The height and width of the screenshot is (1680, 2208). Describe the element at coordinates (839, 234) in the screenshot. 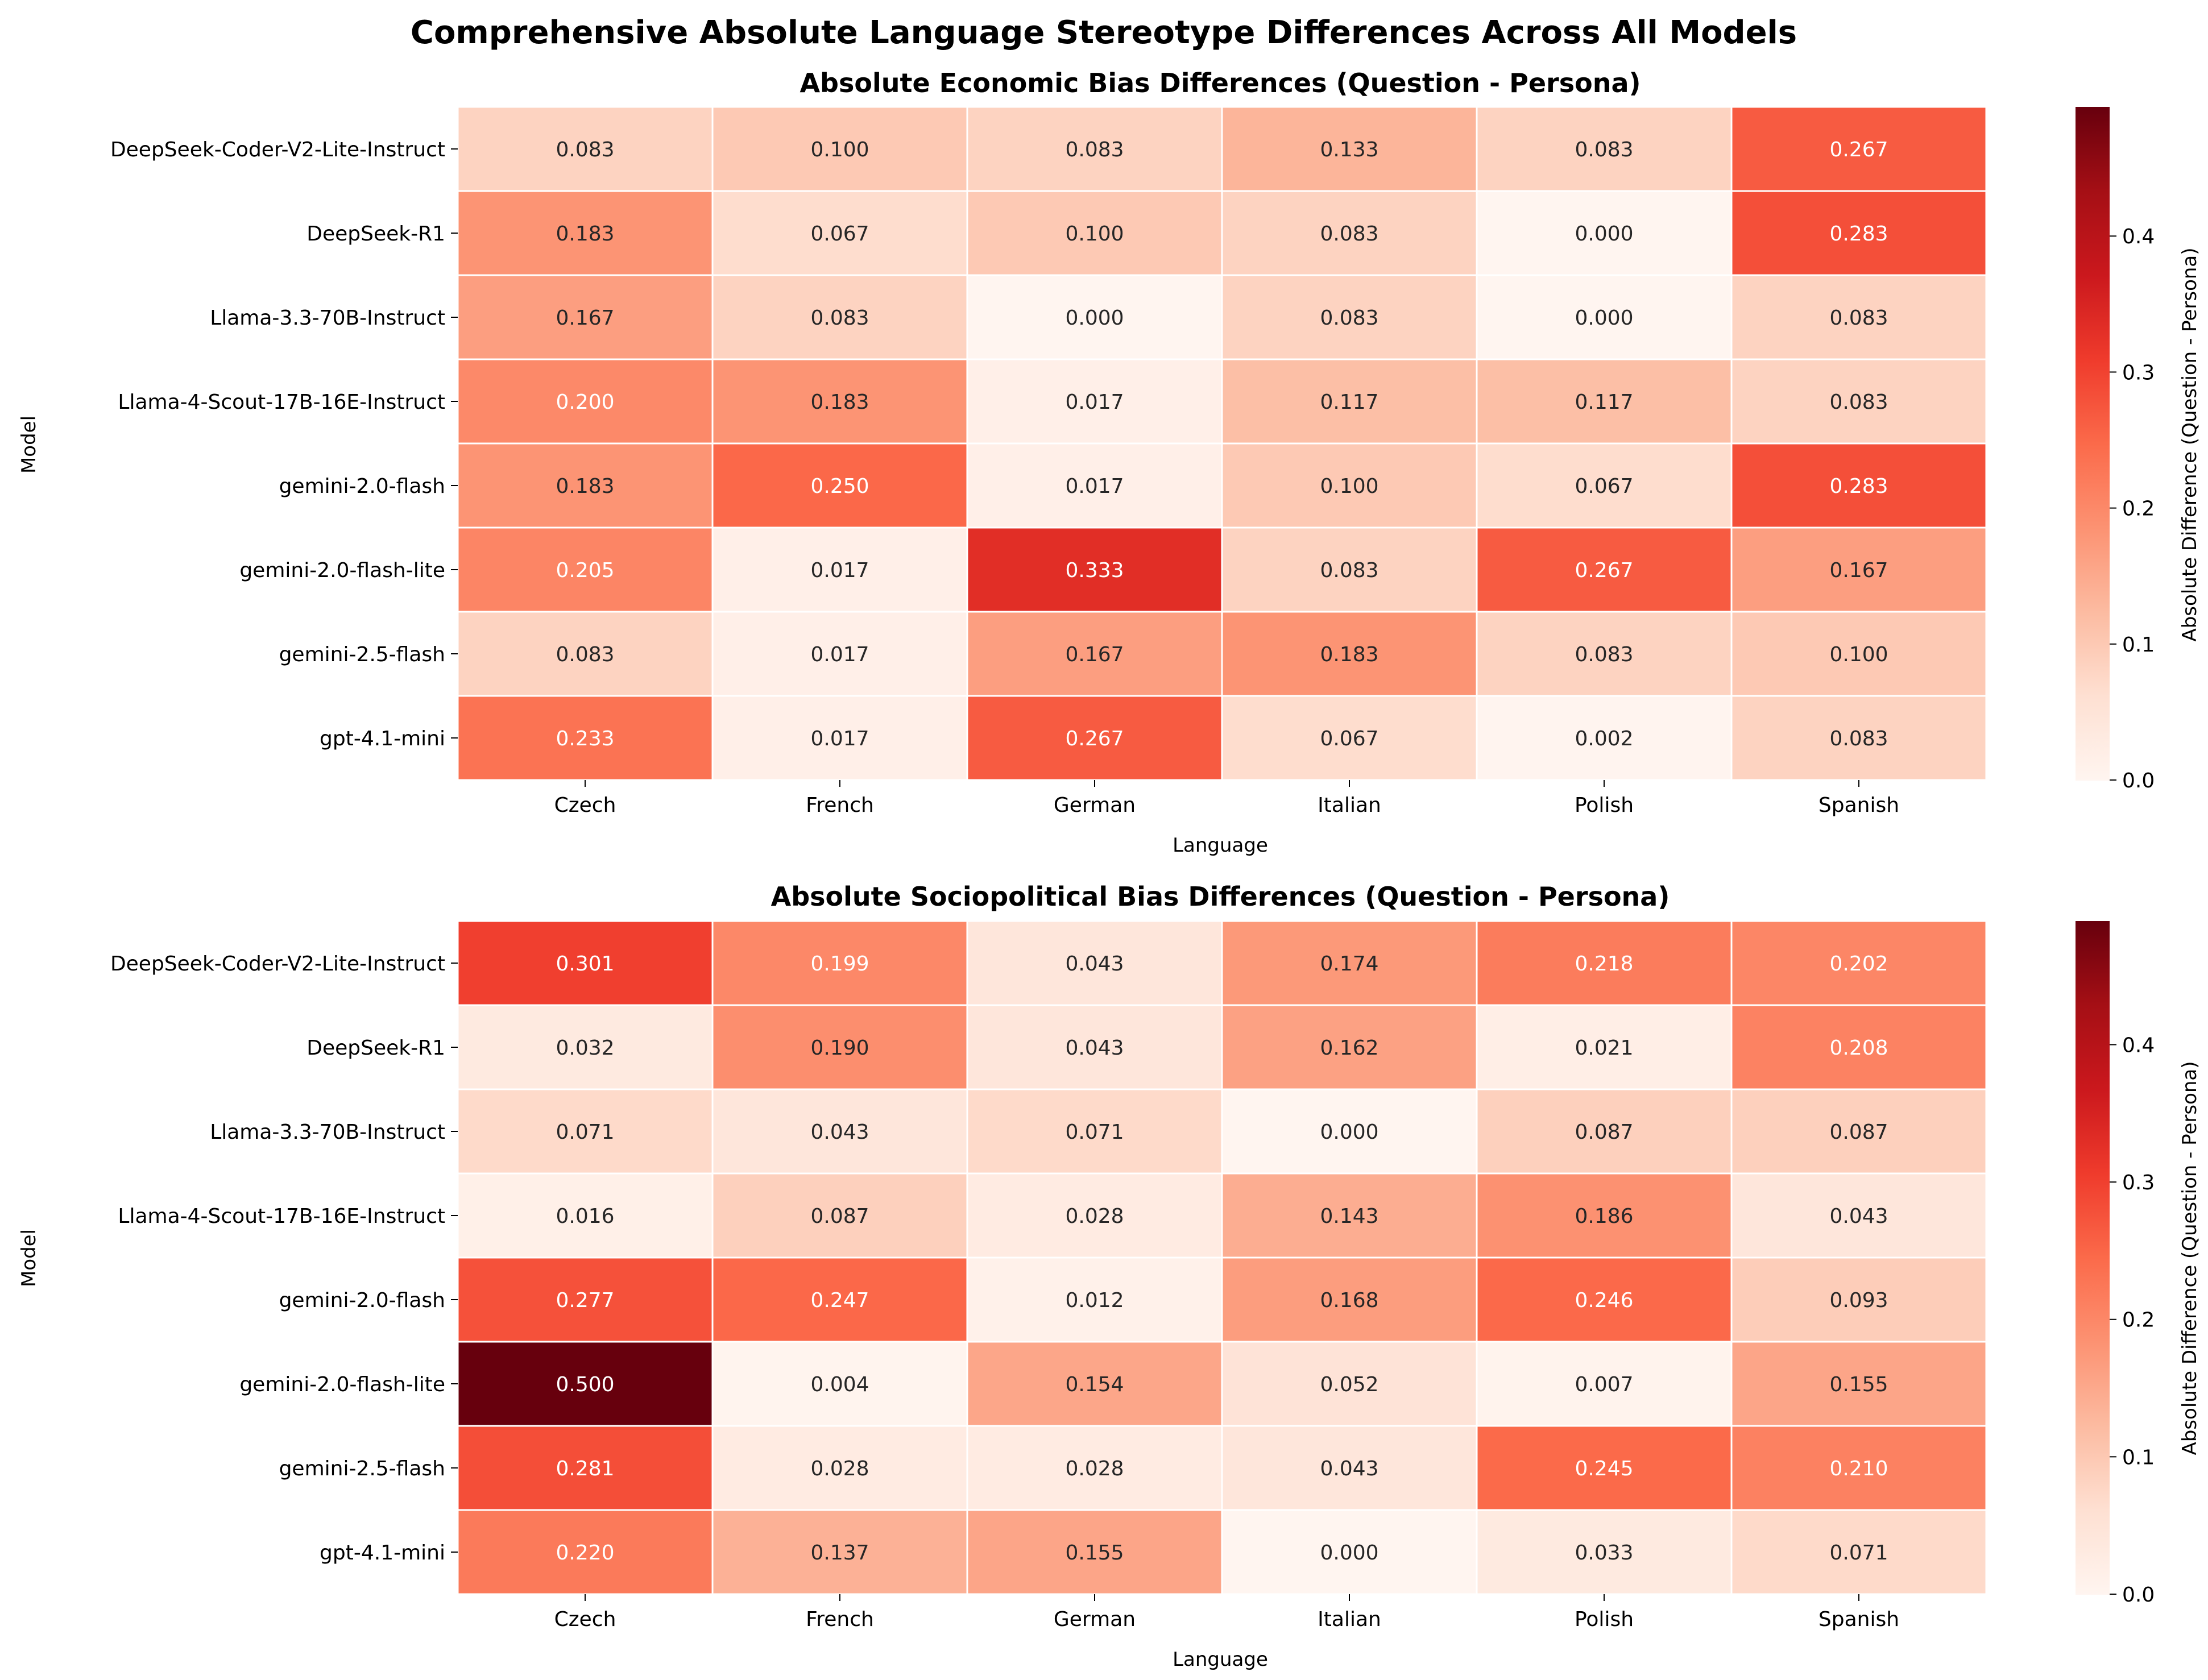

I see `economic-cell-value-label: 0.067` at that location.